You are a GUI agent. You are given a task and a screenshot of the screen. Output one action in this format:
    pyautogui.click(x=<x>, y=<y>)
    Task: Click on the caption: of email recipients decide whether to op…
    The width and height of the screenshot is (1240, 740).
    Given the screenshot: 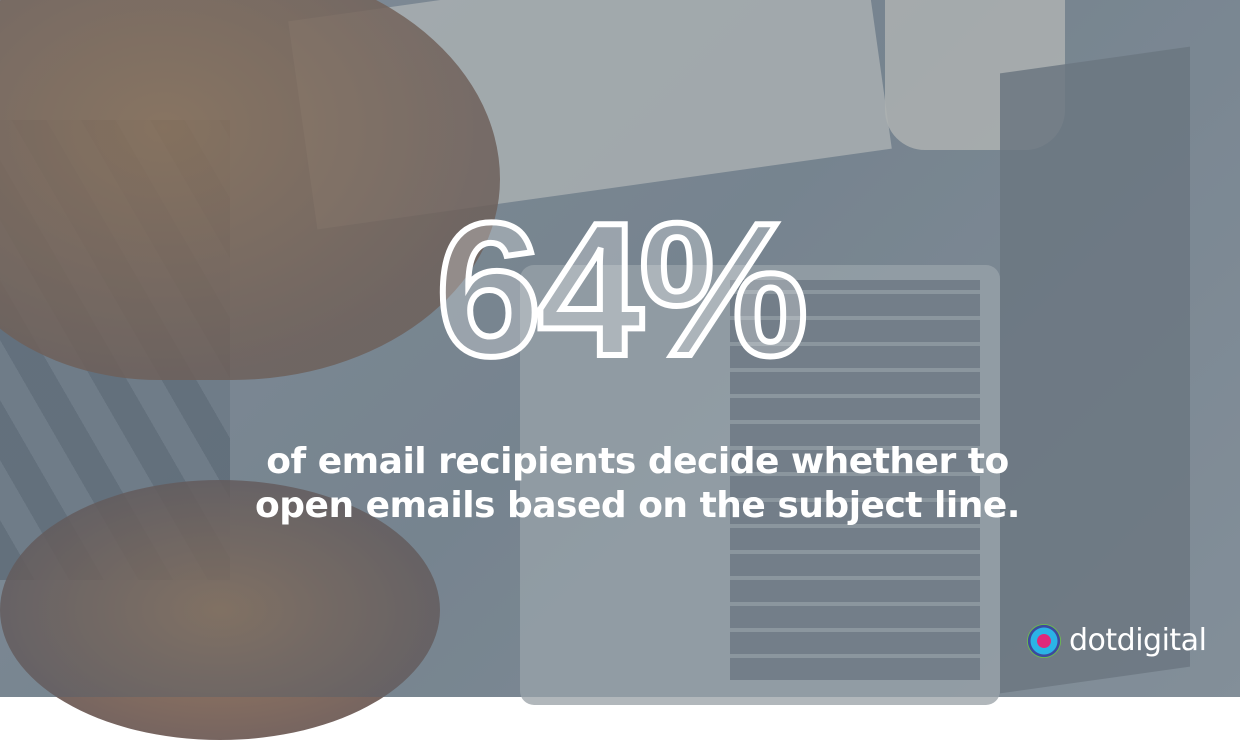 What is the action you would take?
    pyautogui.click(x=620, y=484)
    